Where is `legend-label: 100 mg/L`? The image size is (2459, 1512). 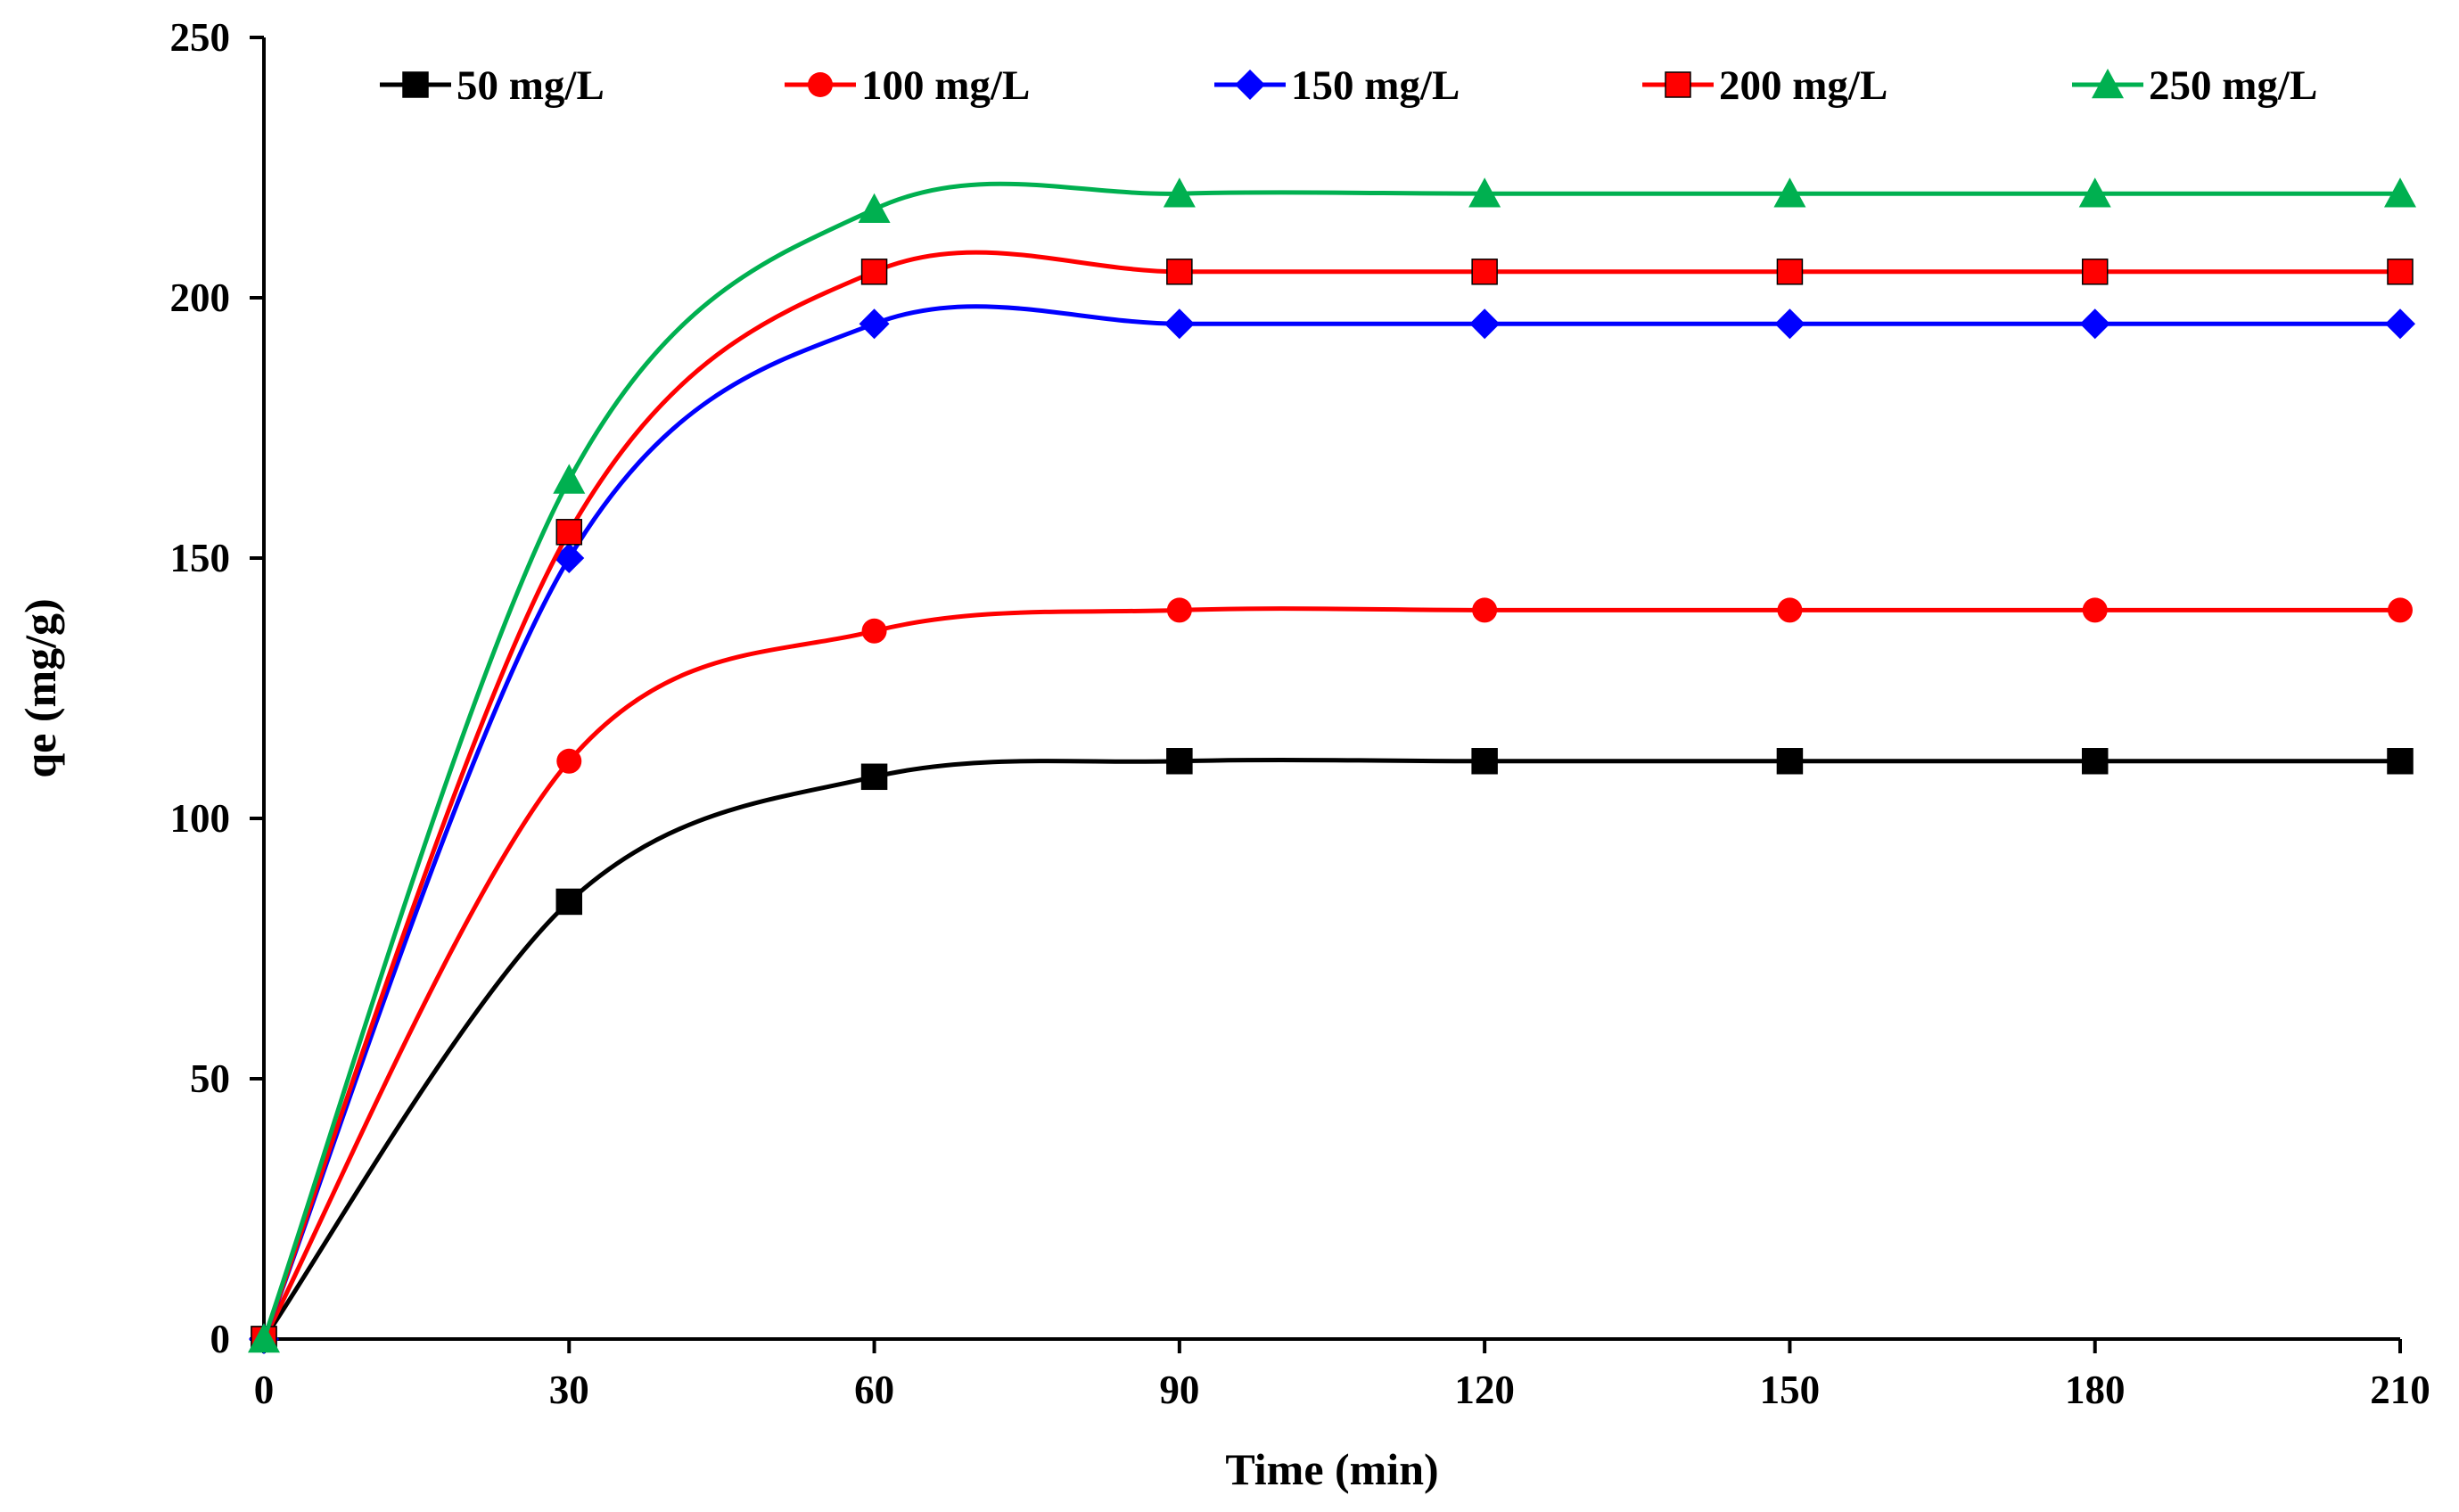 legend-label: 100 mg/L is located at coordinates (945, 85).